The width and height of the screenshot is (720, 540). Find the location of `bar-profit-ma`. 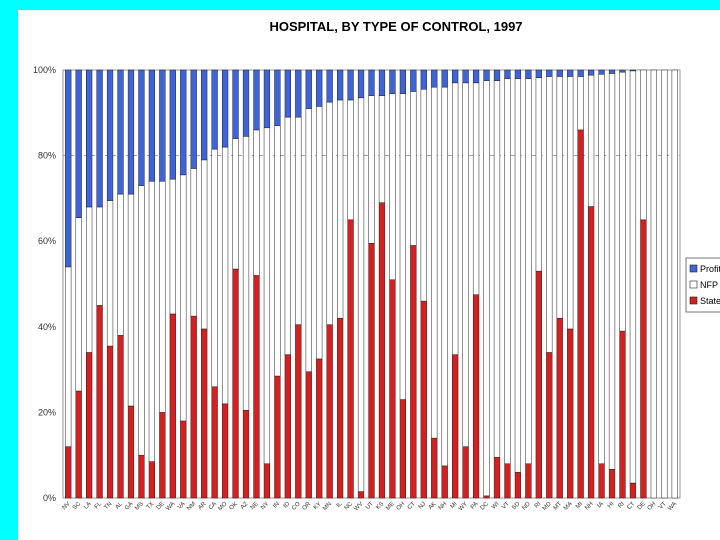

bar-profit-ma is located at coordinates (570, 73).